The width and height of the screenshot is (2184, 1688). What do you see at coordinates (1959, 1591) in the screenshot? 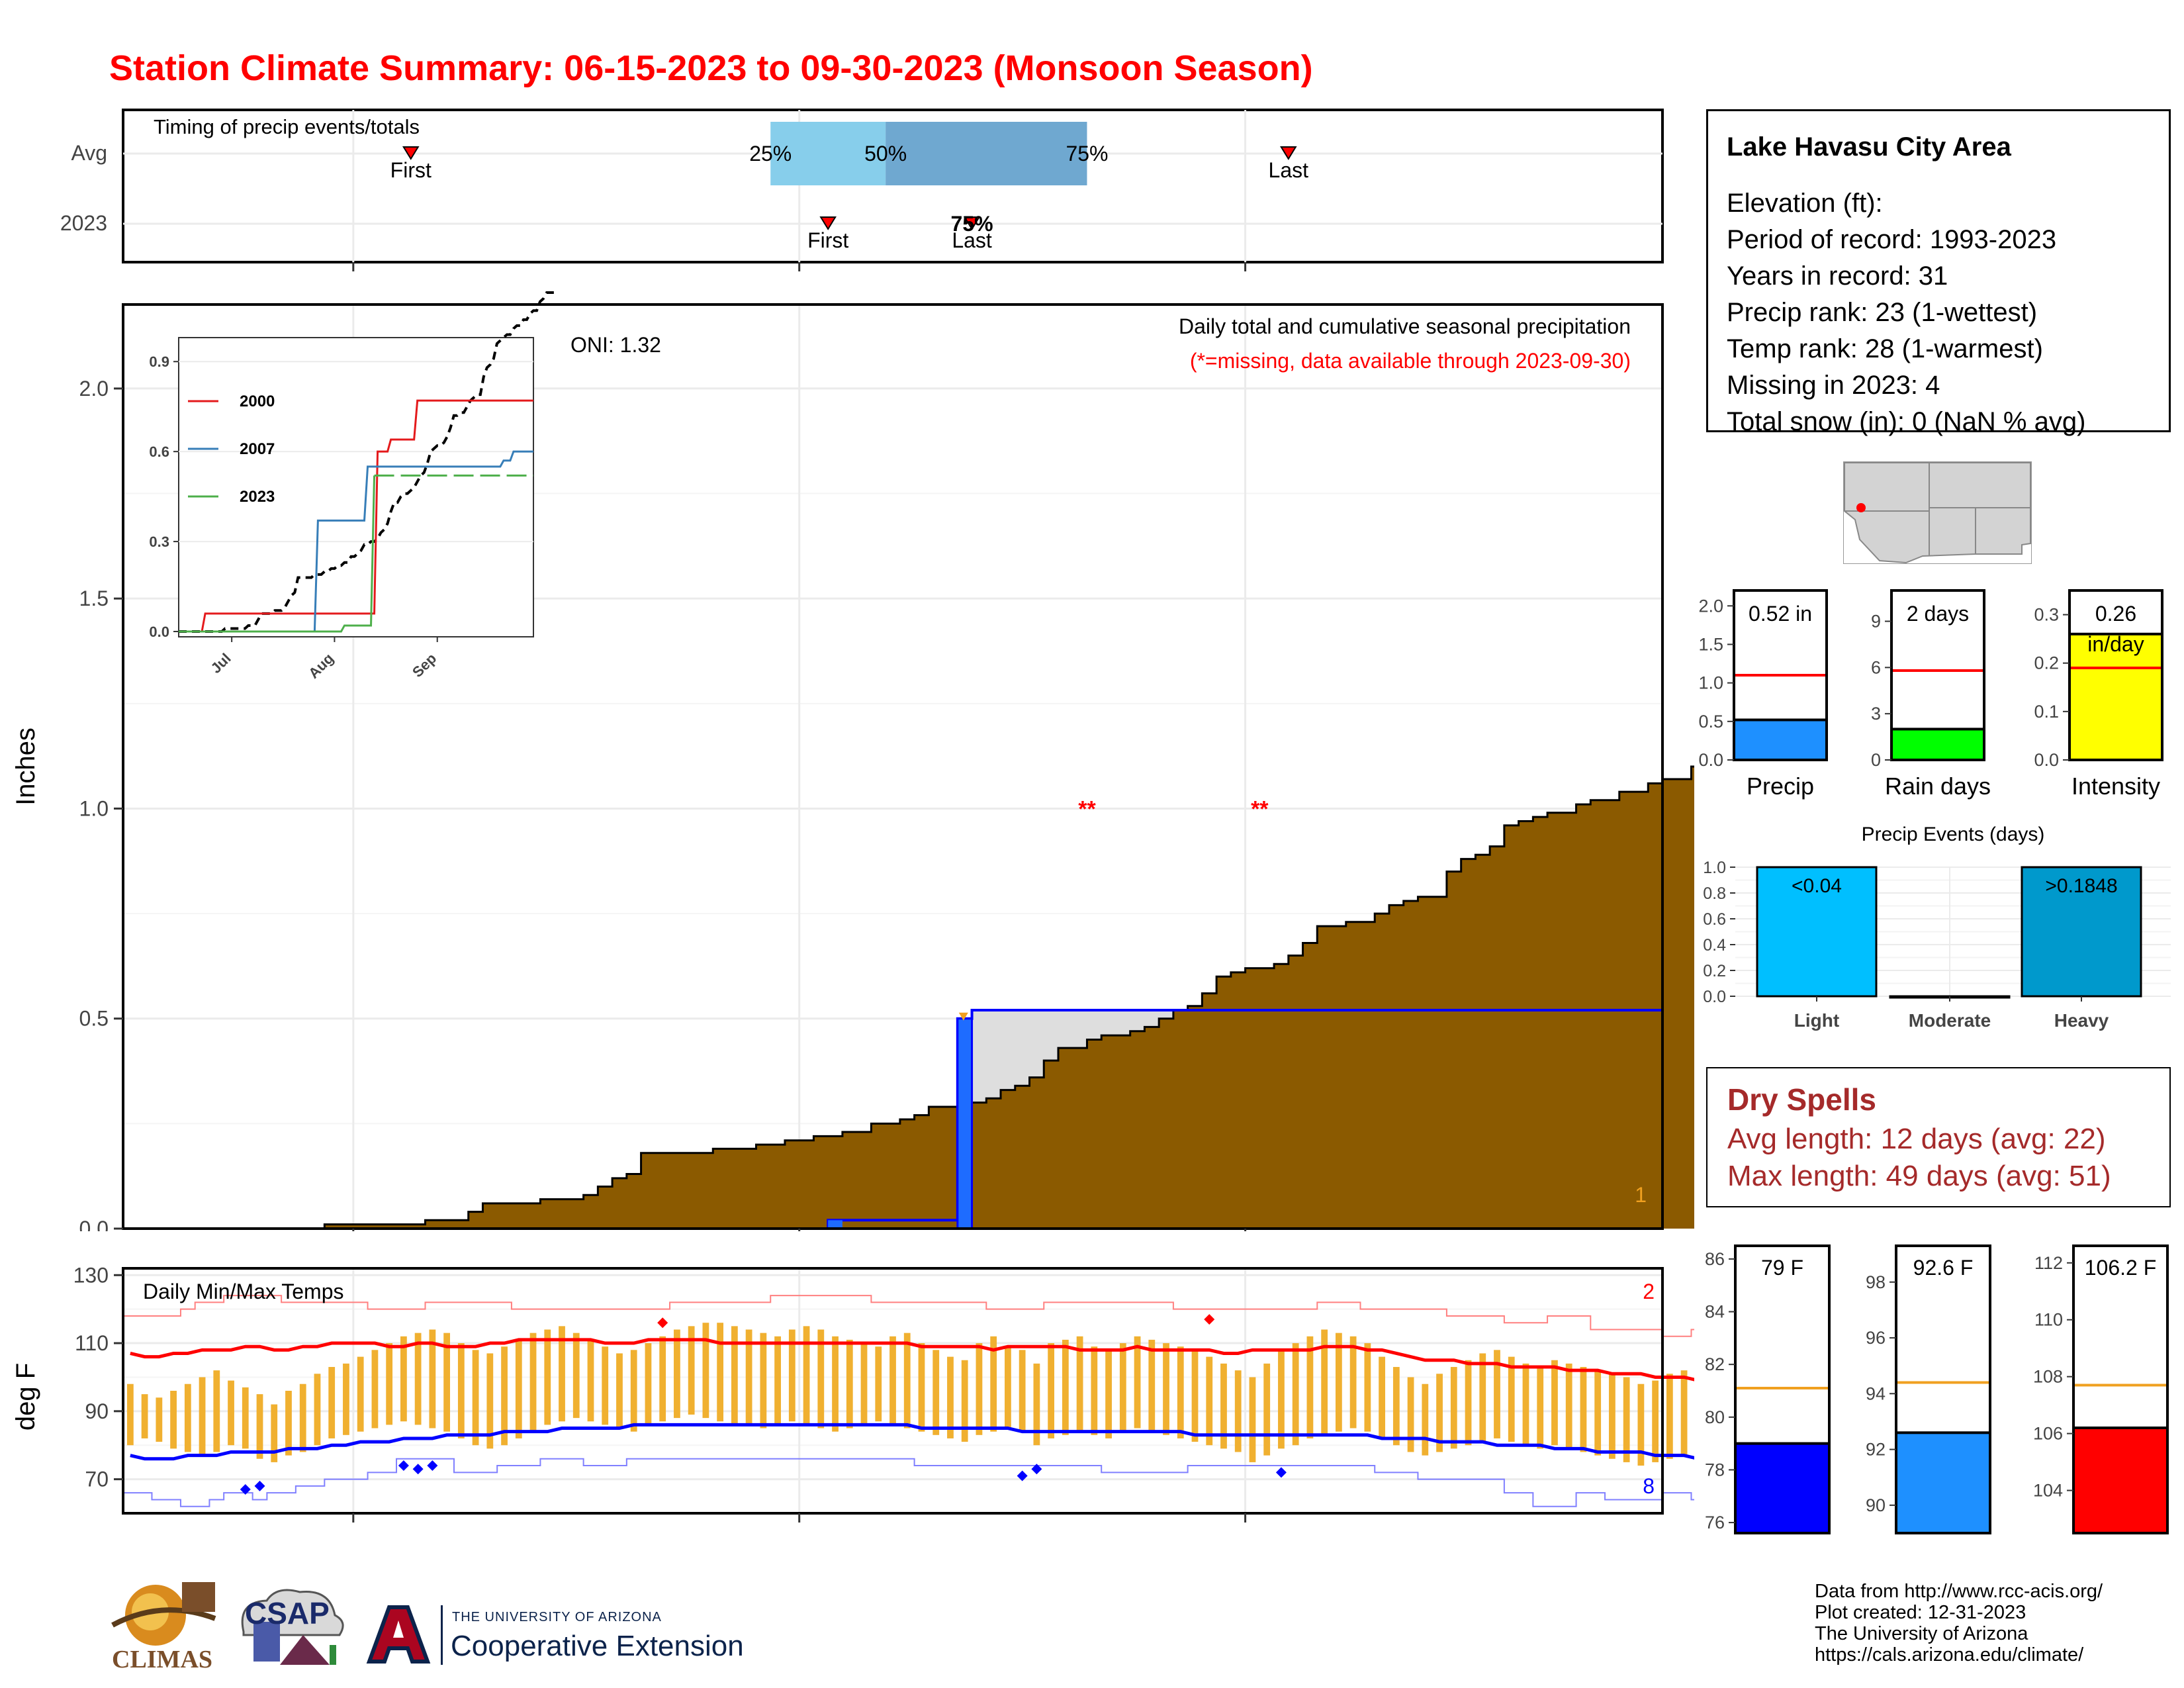
I see `footer-line: Data from http://www.rcc-acis.org/` at bounding box center [1959, 1591].